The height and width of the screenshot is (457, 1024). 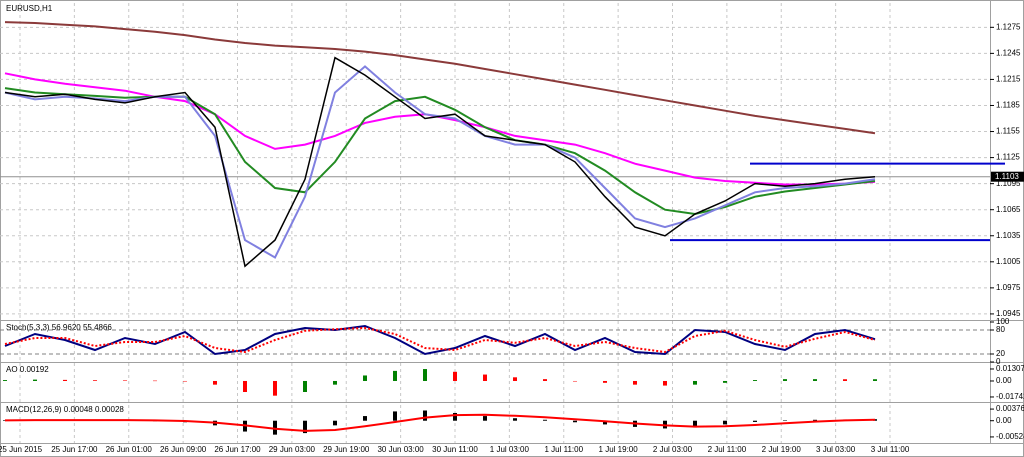 I want to click on y-tick-label: 0.00376, so click(x=1010, y=408).